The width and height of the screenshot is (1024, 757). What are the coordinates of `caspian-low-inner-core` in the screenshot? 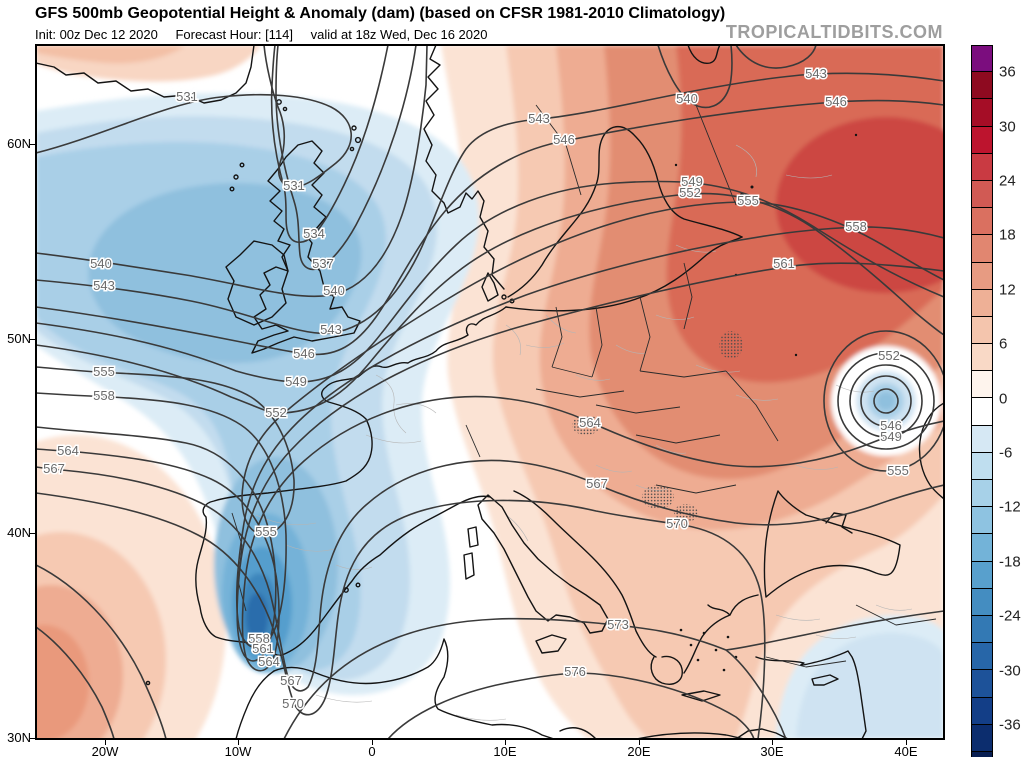 It's located at (886, 401).